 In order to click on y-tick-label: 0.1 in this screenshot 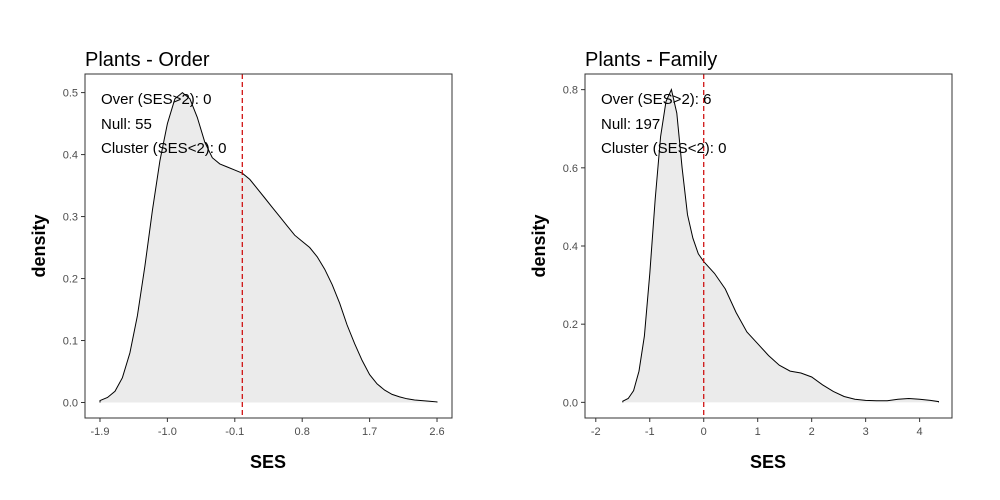, I will do `click(70, 342)`.